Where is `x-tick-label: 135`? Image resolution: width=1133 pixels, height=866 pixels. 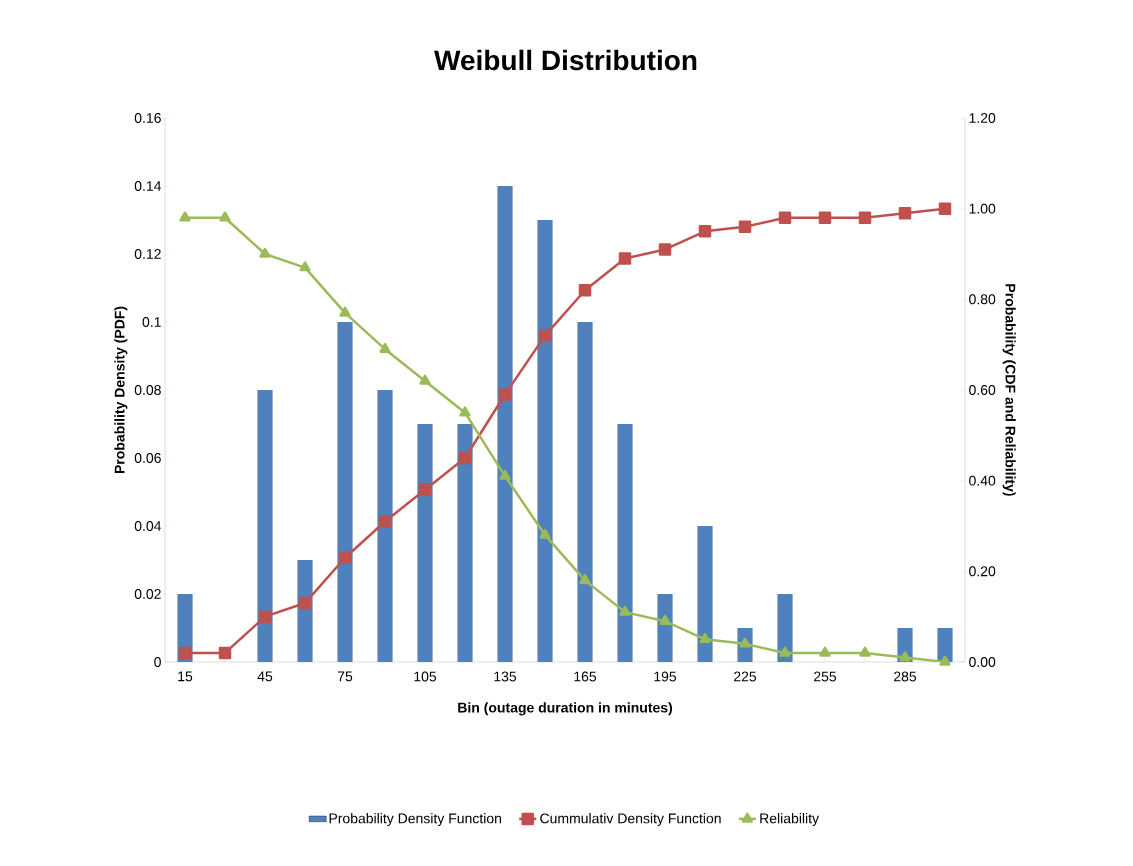
x-tick-label: 135 is located at coordinates (505, 676).